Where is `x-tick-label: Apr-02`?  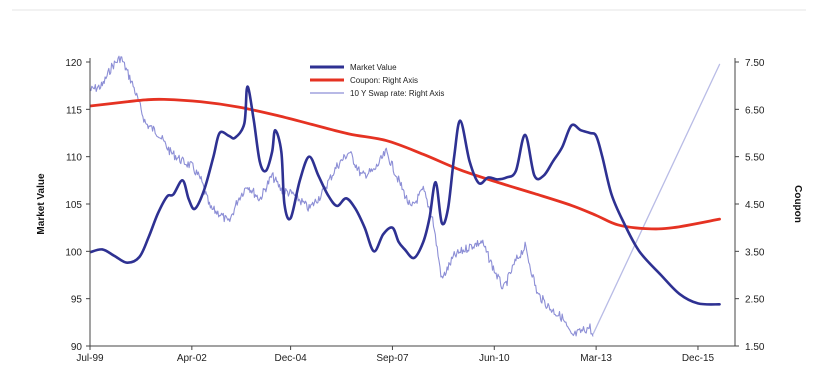
x-tick-label: Apr-02 is located at coordinates (192, 358).